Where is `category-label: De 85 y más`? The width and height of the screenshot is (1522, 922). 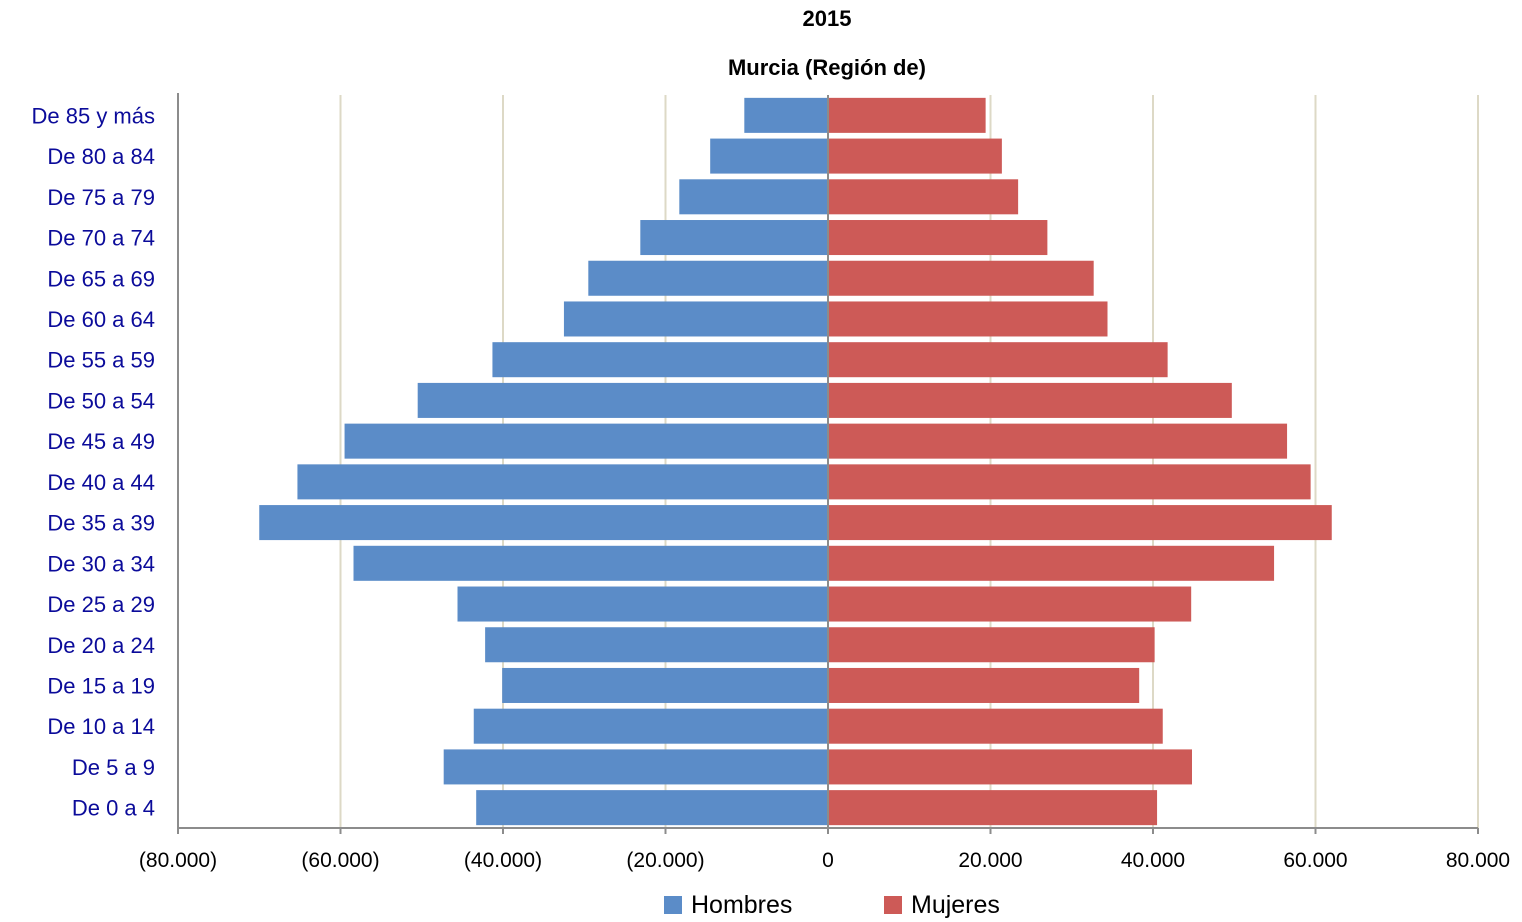
category-label: De 85 y más is located at coordinates (94, 115).